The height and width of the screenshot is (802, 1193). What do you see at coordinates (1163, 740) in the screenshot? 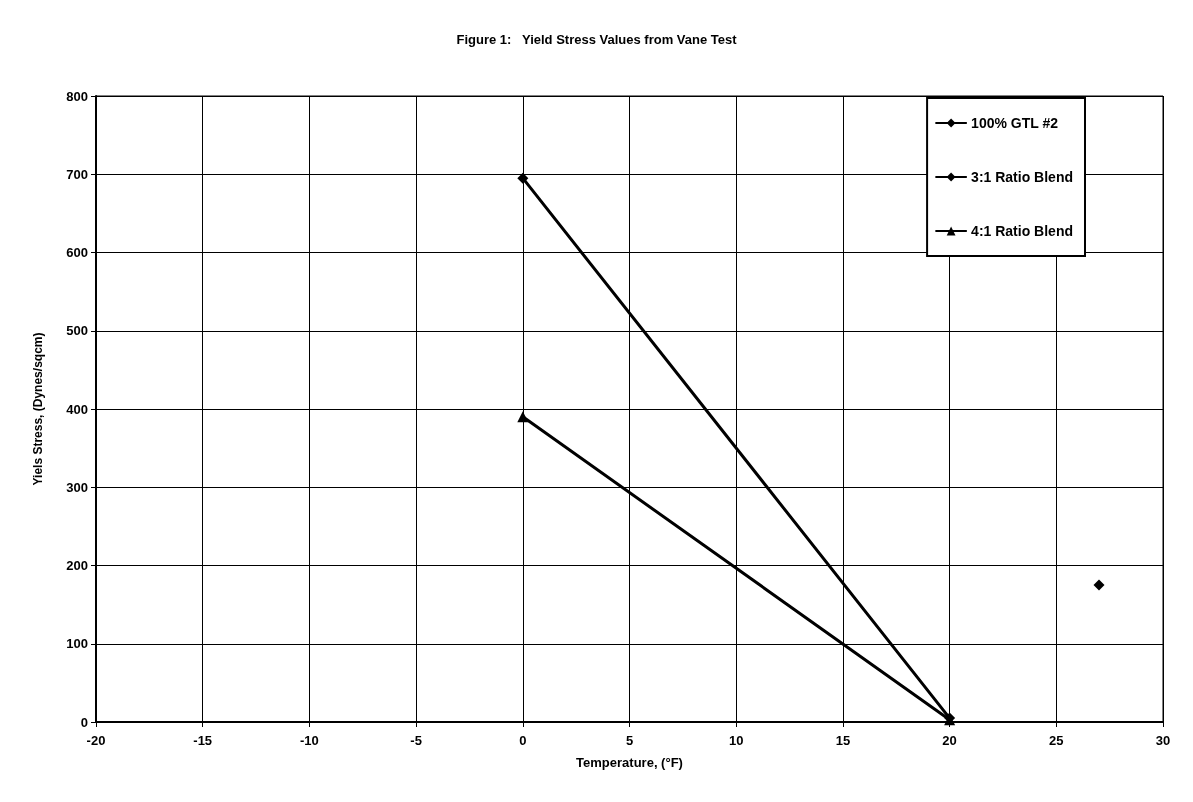
I see `x-tick-label: 30` at bounding box center [1163, 740].